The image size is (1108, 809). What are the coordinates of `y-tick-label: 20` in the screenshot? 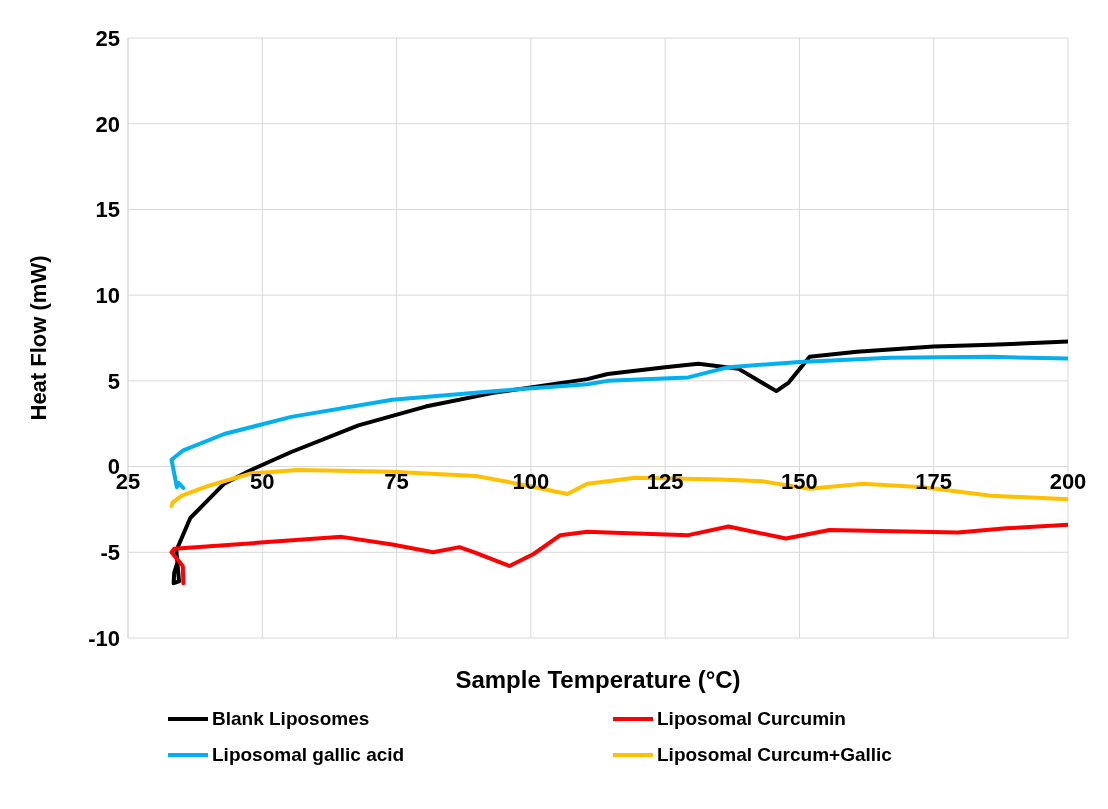 It's located at (107, 124).